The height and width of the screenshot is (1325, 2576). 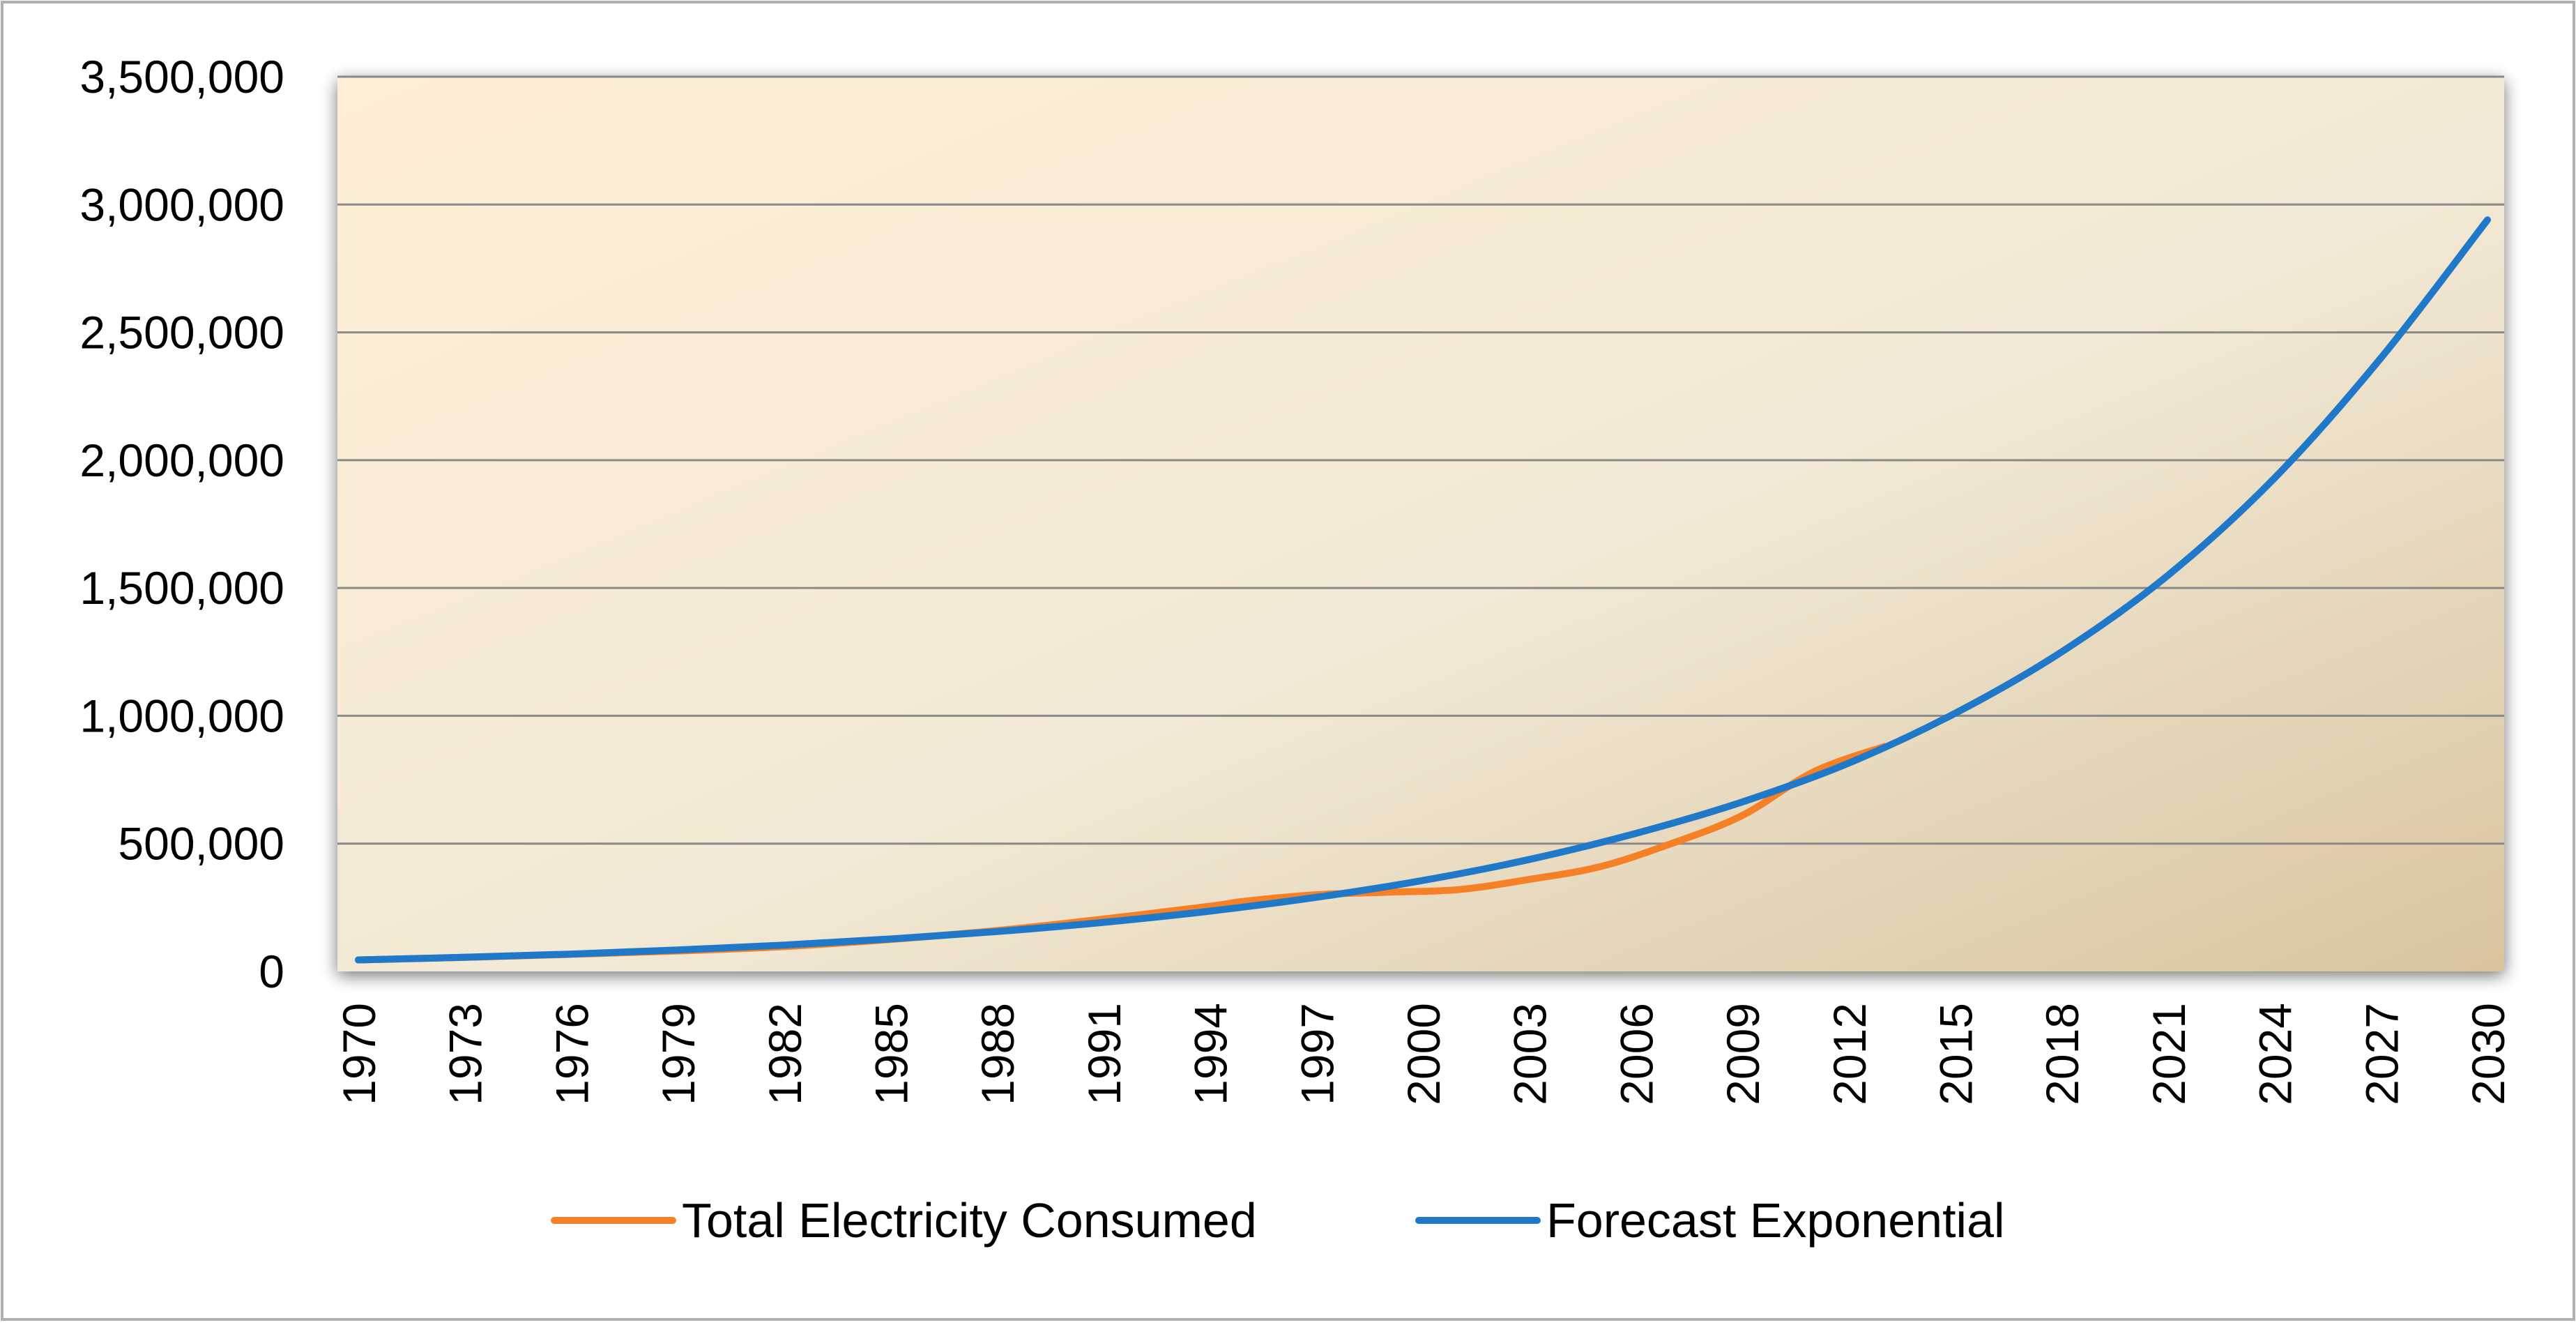 I want to click on x-tick-label: 2030, so click(x=2488, y=1054).